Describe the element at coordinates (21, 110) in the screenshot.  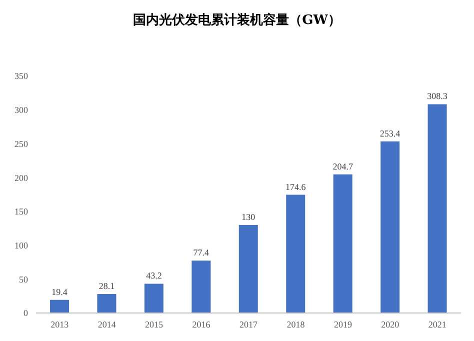
I see `y-tick-label: 300` at that location.